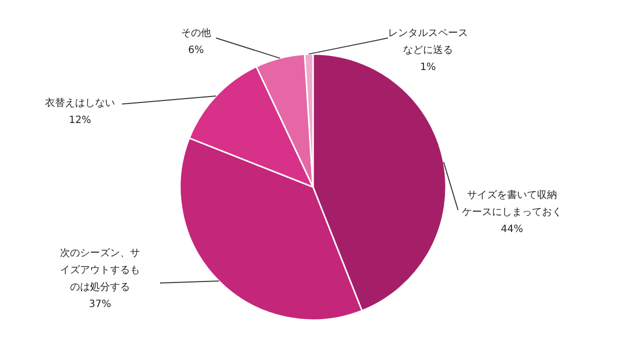 This screenshot has width=640, height=343. What do you see at coordinates (80, 120) in the screenshot?
I see `data-label: 12%` at bounding box center [80, 120].